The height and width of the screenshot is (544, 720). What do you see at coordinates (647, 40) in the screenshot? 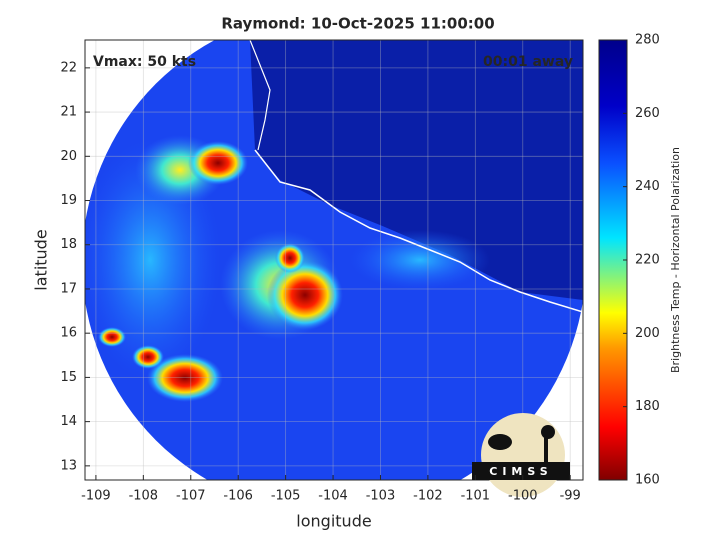
I see `colorbar-tick-label: 280` at bounding box center [647, 40].